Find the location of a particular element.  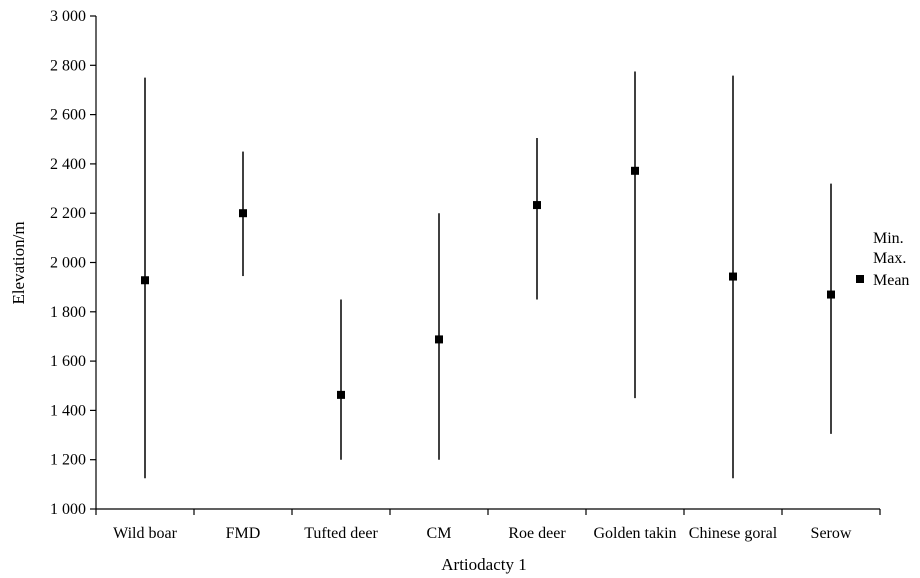

x-tick-label: FMD is located at coordinates (243, 533).